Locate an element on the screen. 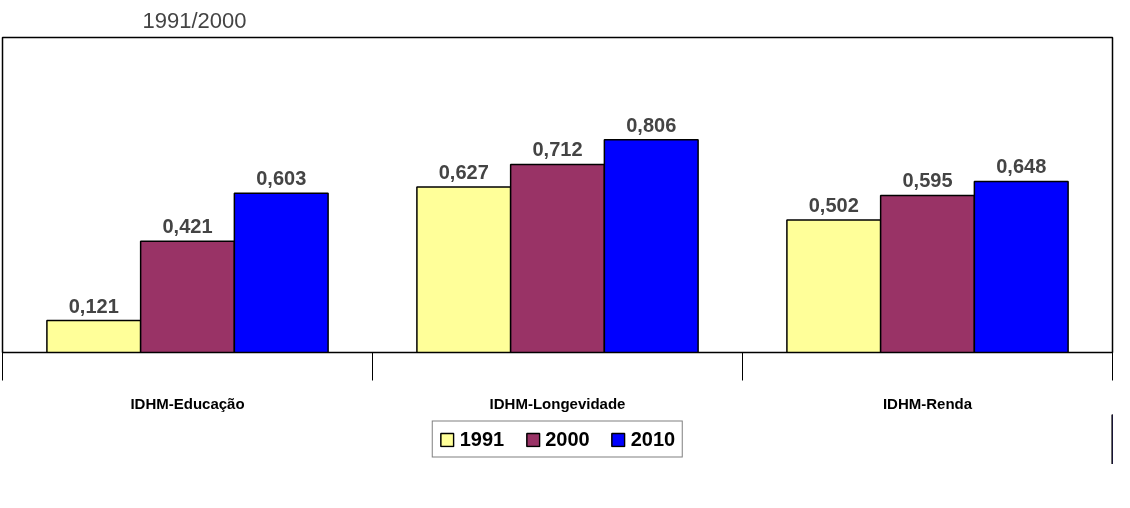 This screenshot has width=1130, height=508. legend-label: 1991 is located at coordinates (482, 439).